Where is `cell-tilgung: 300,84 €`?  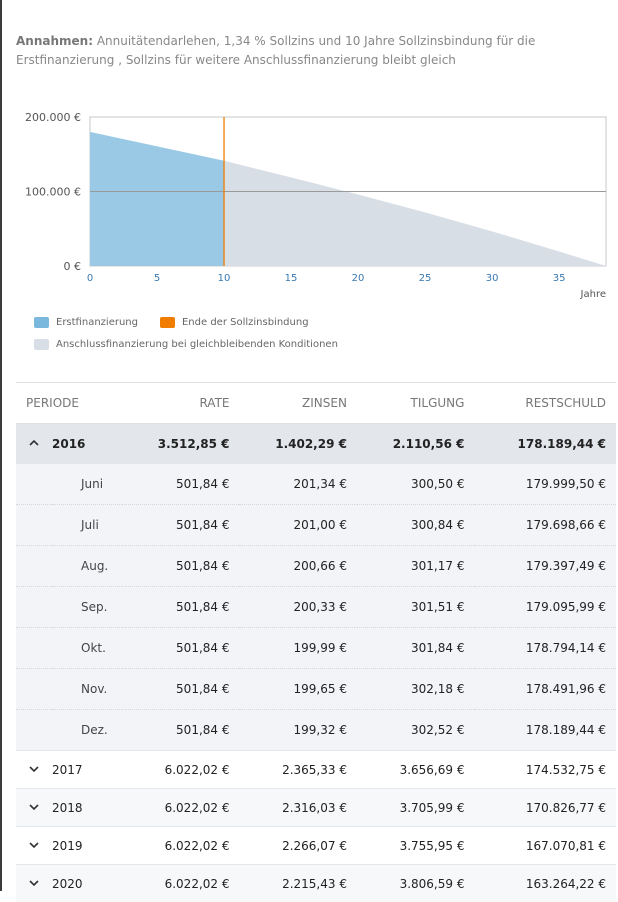
cell-tilgung: 300,84 € is located at coordinates (415, 525).